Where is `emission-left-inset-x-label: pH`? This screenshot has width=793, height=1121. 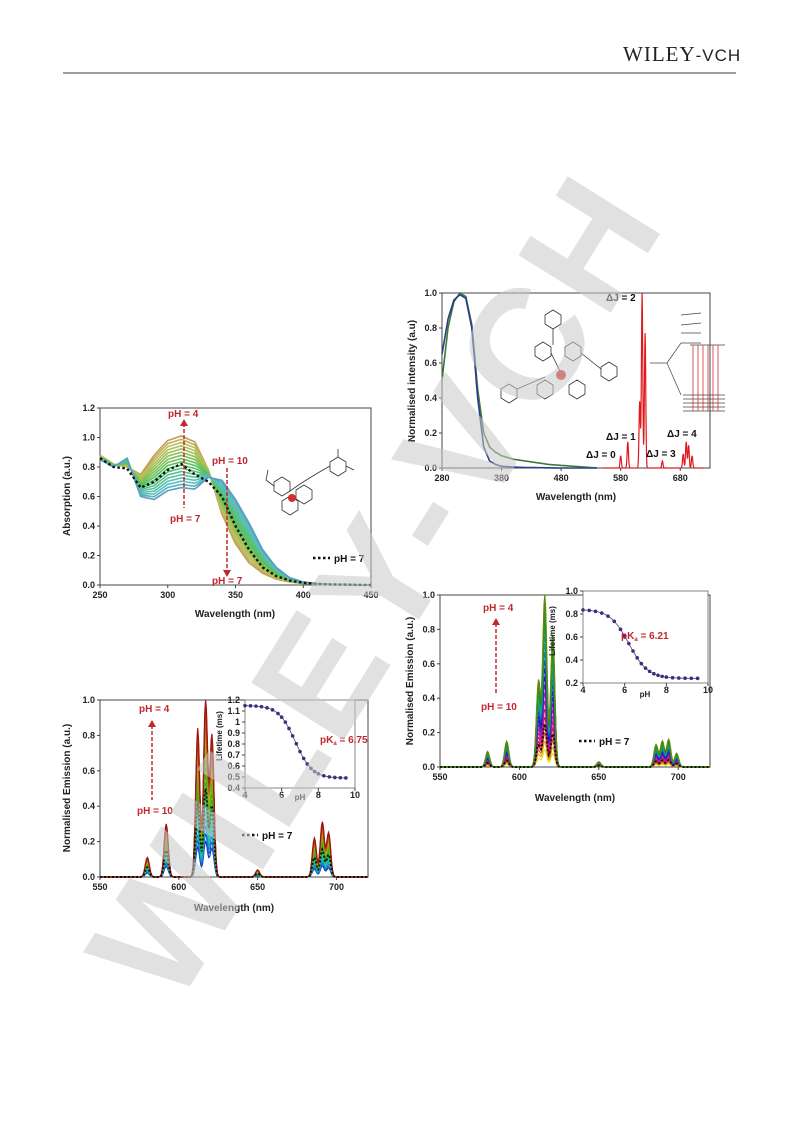 emission-left-inset-x-label: pH is located at coordinates (300, 797).